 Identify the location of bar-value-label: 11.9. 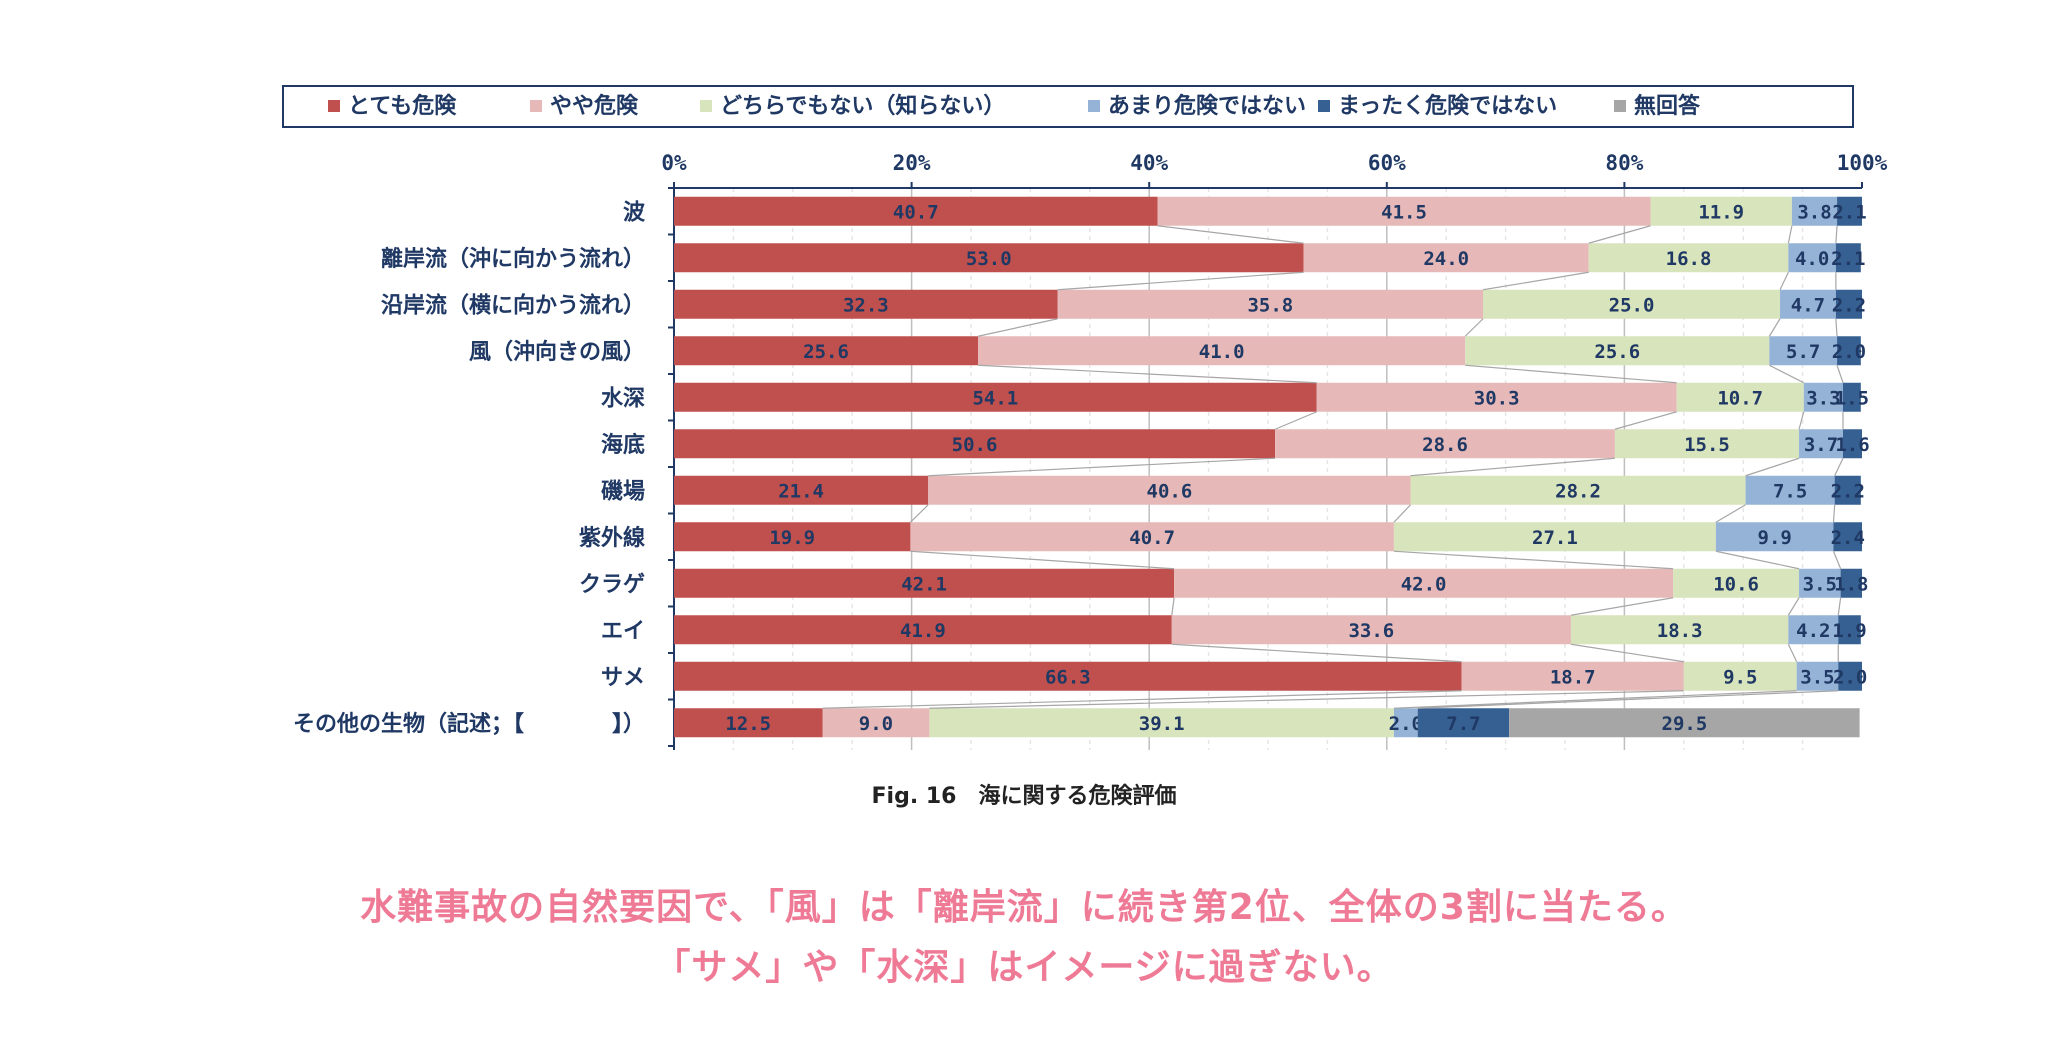
(1721, 212).